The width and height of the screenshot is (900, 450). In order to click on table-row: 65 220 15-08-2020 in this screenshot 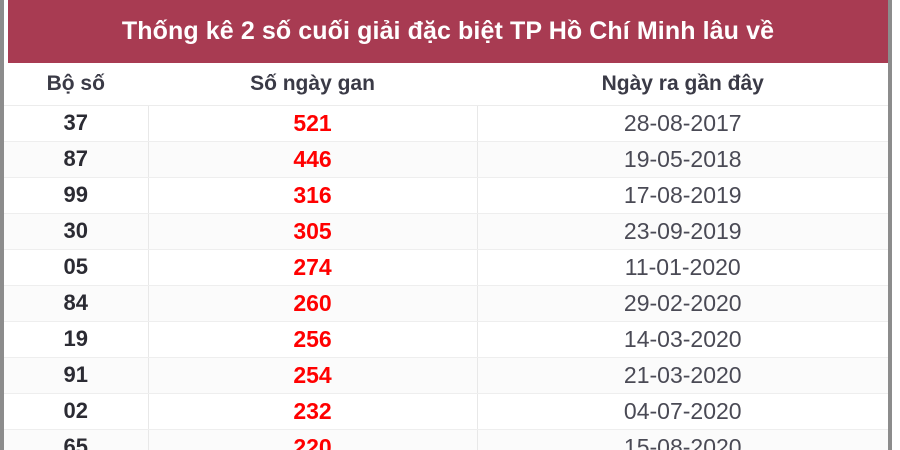, I will do `click(446, 439)`.